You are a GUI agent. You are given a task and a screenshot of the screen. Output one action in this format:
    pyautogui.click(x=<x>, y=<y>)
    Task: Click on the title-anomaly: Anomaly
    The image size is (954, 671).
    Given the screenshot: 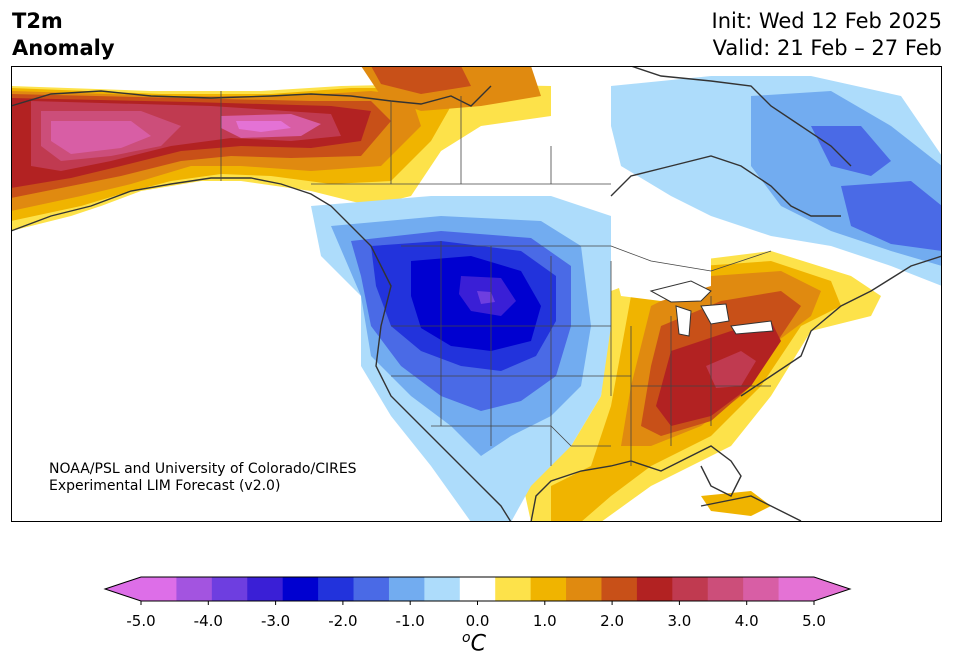 What is the action you would take?
    pyautogui.click(x=63, y=48)
    